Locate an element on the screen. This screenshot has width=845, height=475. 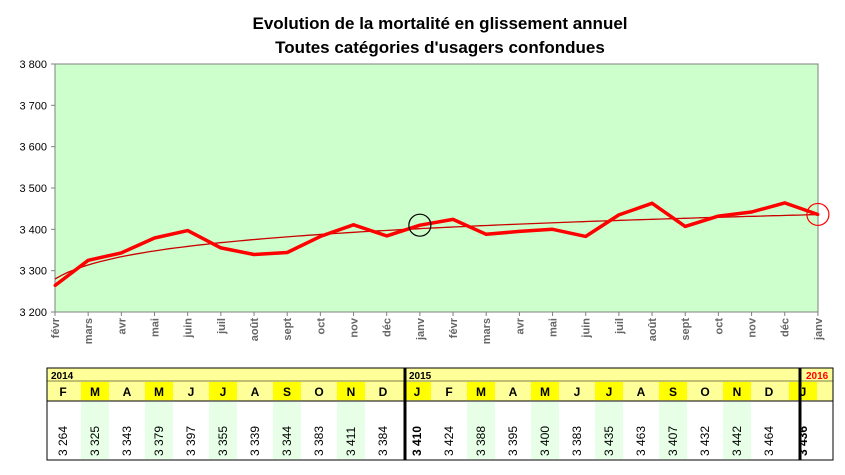
value-cell: 3 435 is located at coordinates (609, 441).